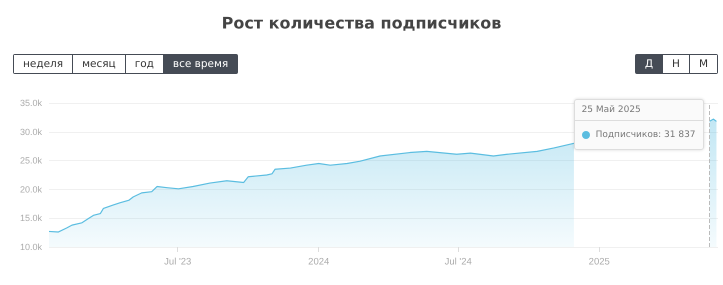 This screenshot has width=723, height=285. I want to click on text: Д, so click(649, 64).